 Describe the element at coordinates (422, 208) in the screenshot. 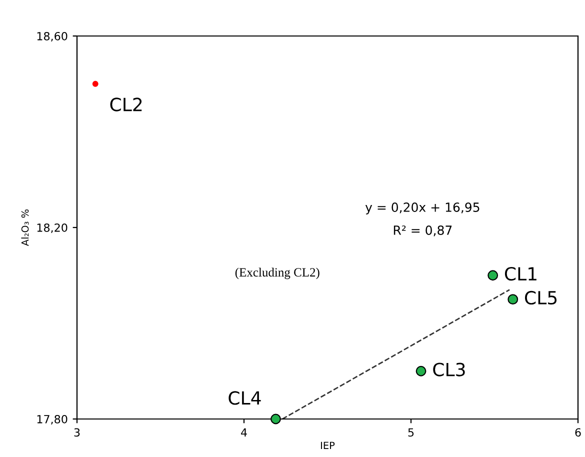

I see `annotation: y = 0,20x + 16,95` at that location.